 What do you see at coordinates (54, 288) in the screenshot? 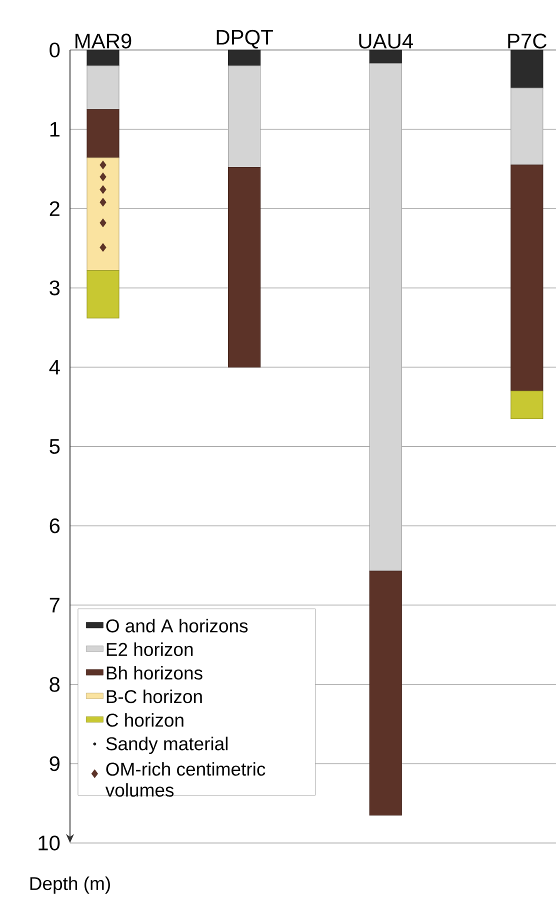
I see `y-tick-label: 3` at bounding box center [54, 288].